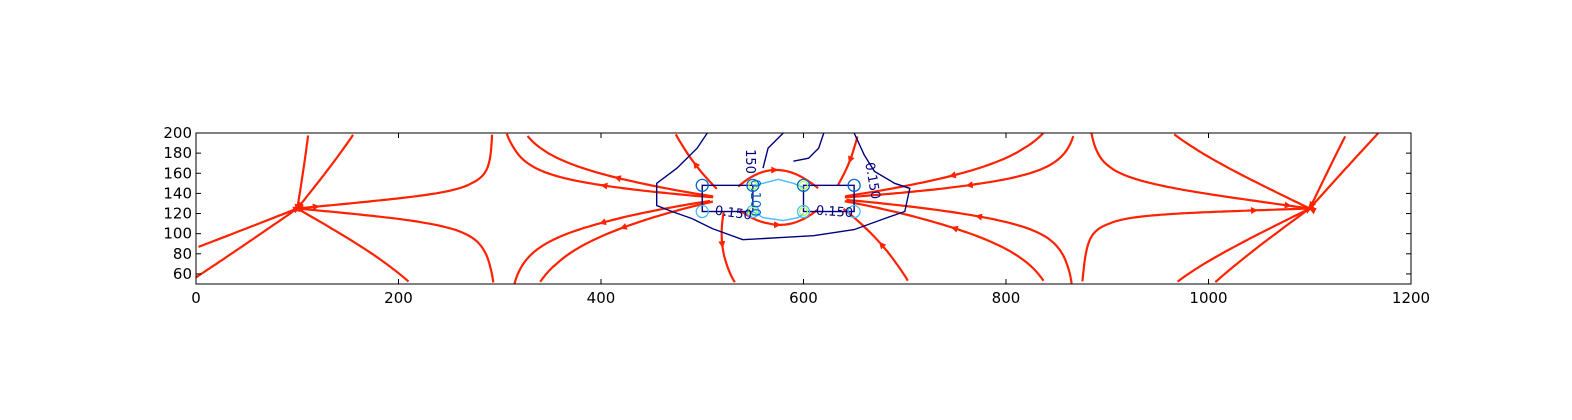 The width and height of the screenshot is (1572, 420). Describe the element at coordinates (398, 298) in the screenshot. I see `x-tick-label-200: 200` at that location.